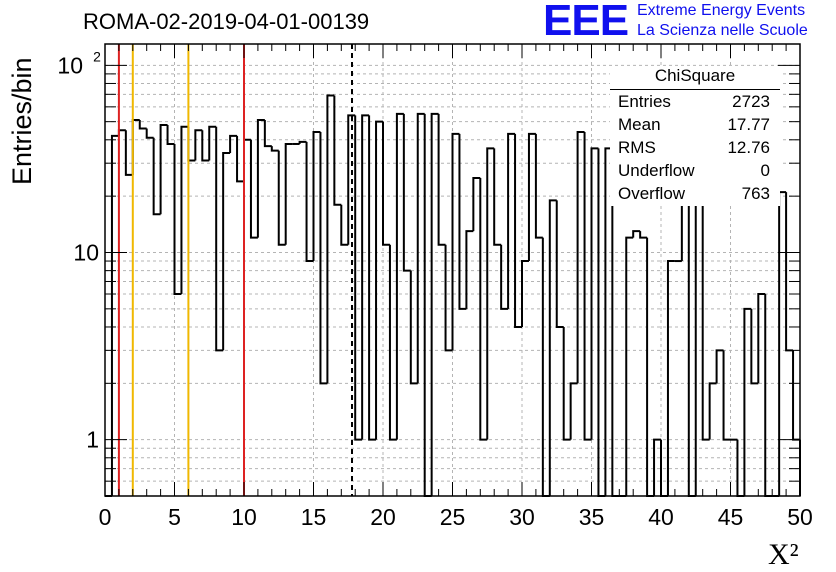  I want to click on stats-row-underflow: Underflow 0, so click(694, 172).